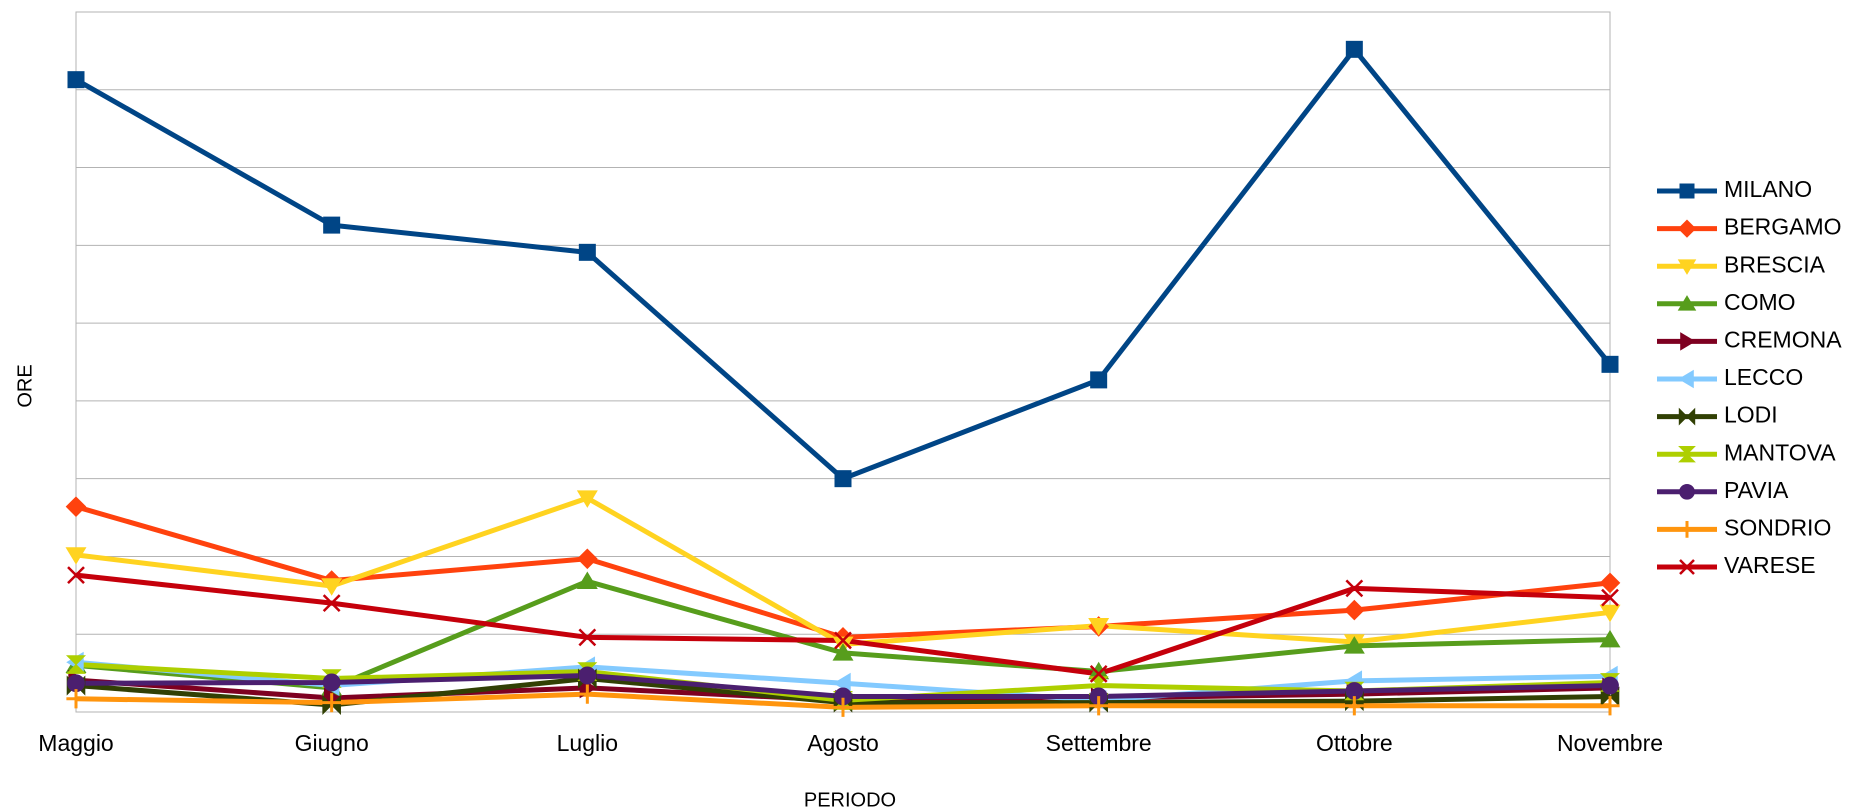  I want to click on legend-label: PAVIA, so click(1756, 490).